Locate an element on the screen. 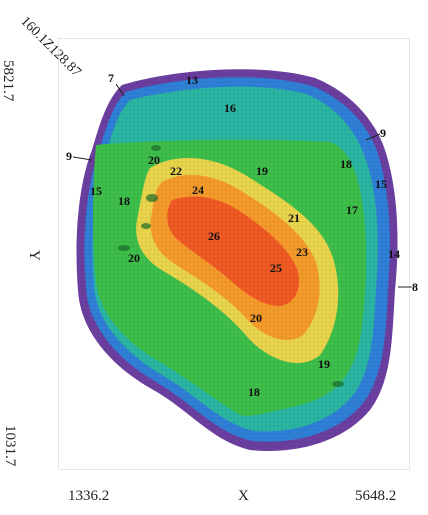 The width and height of the screenshot is (428, 515). boundary-label-2: 9 is located at coordinates (383, 133).